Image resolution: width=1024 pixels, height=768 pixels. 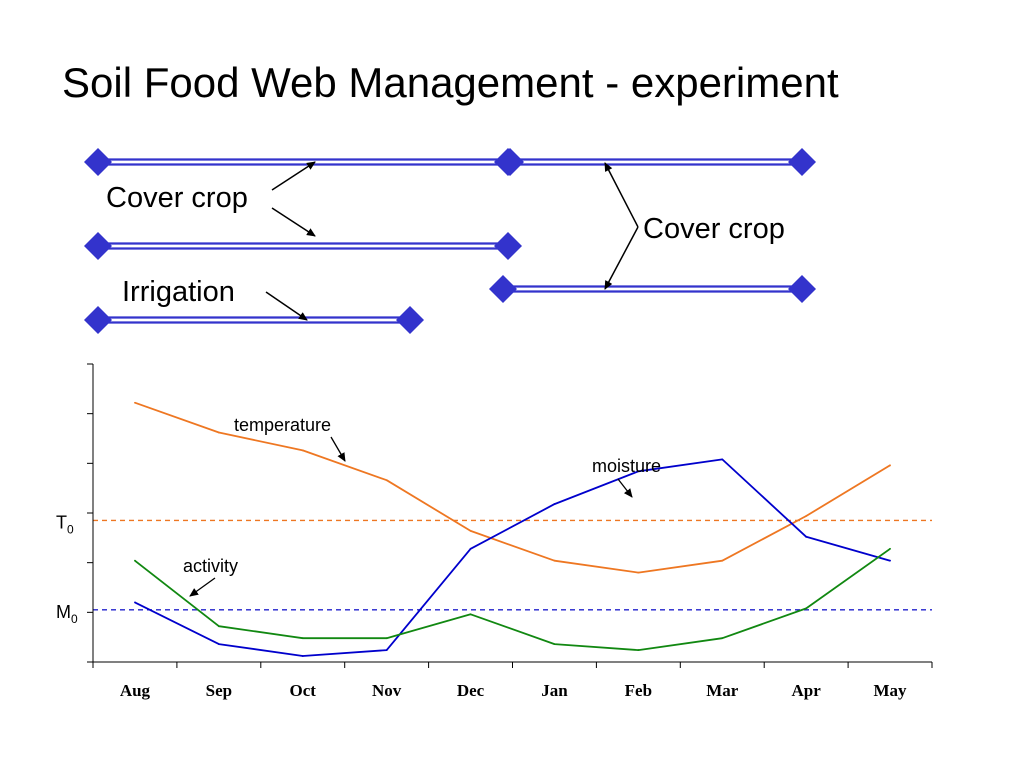 I want to click on series-line-activity, so click(x=512, y=599).